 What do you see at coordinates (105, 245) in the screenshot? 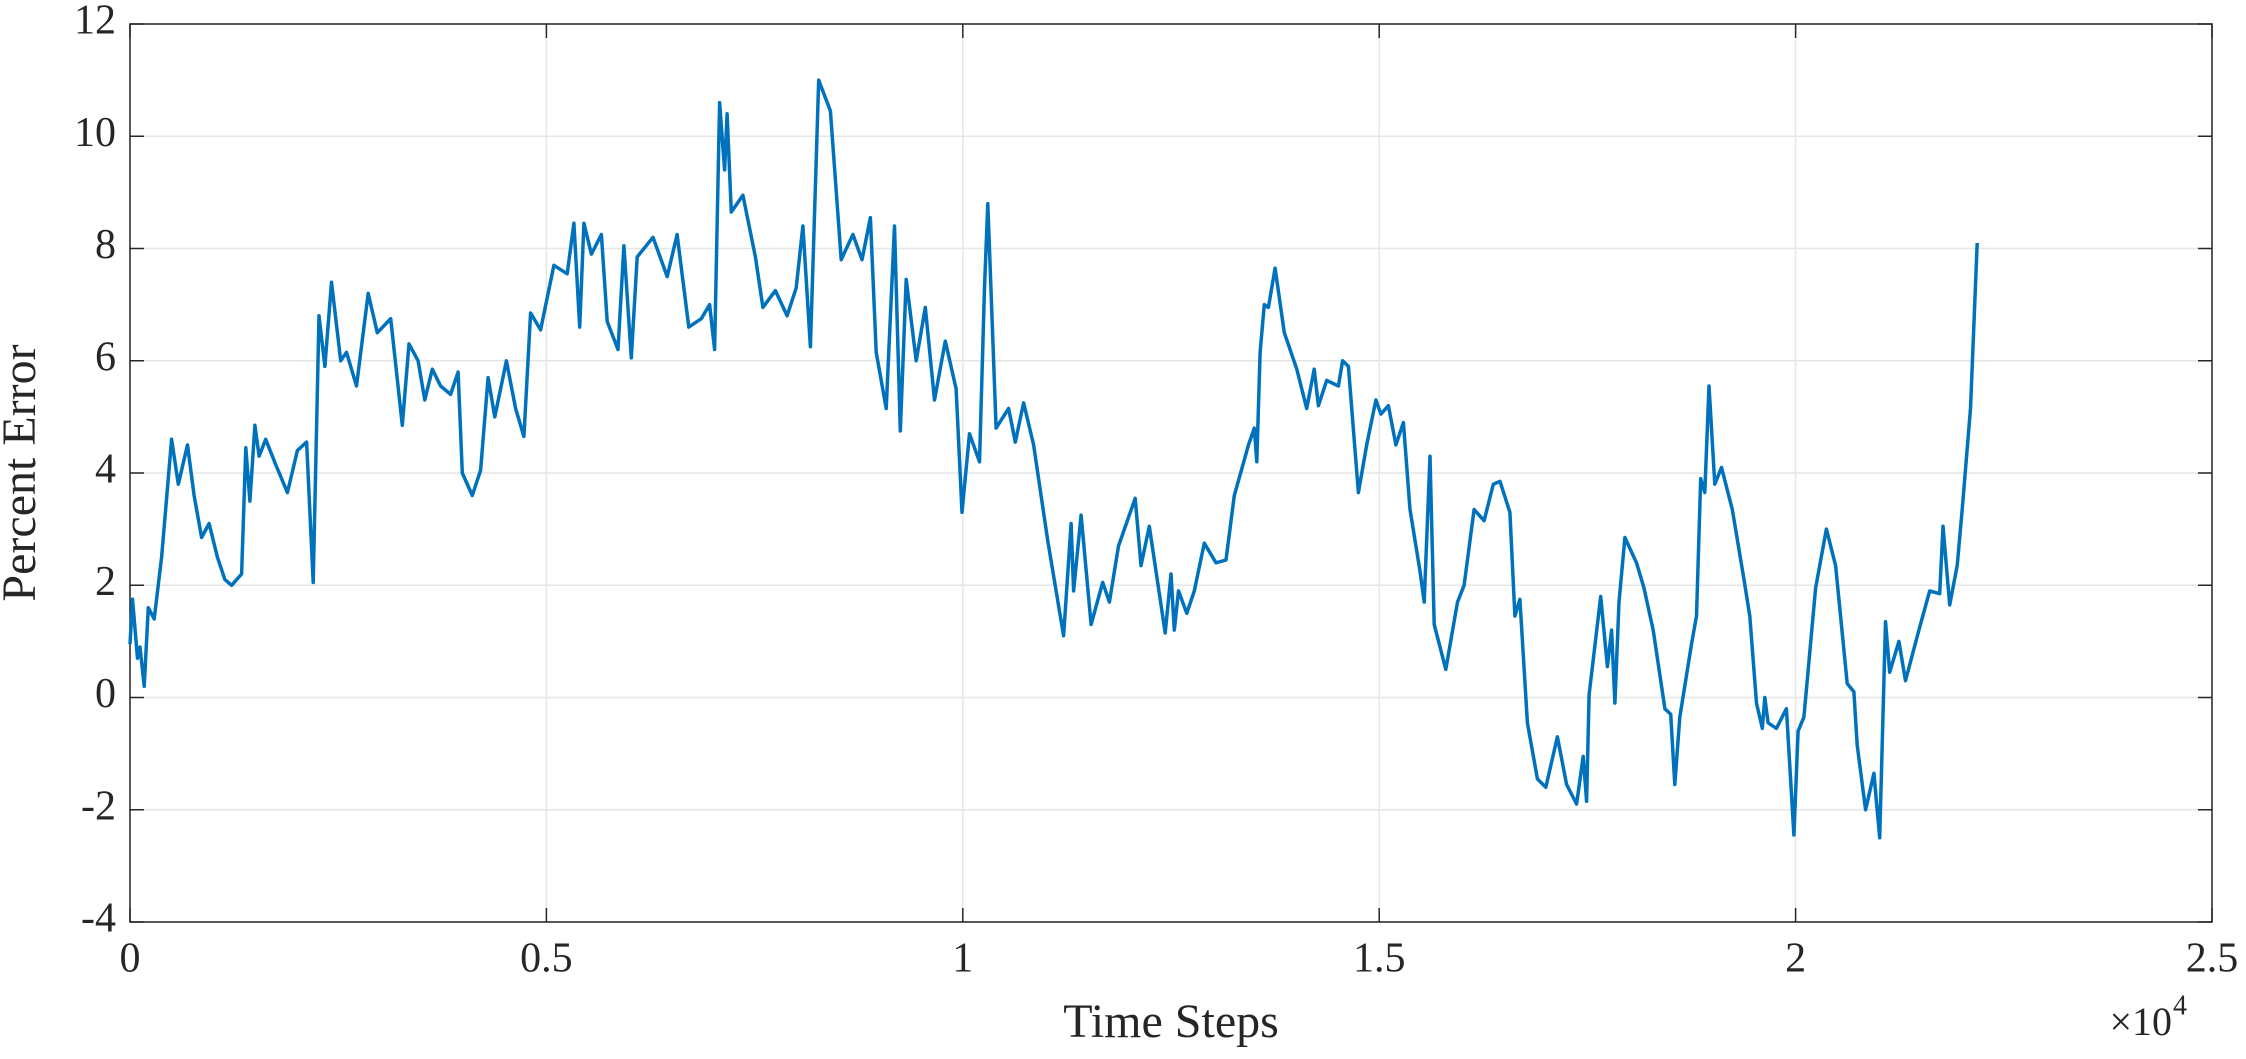
I see `y-tick-label: 8` at bounding box center [105, 245].